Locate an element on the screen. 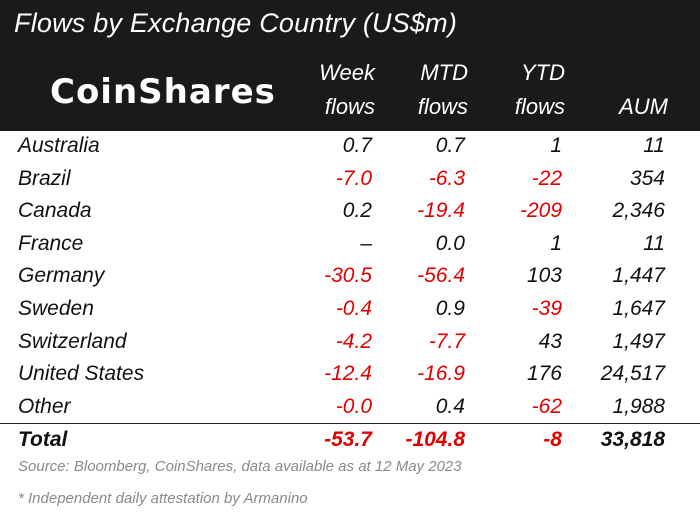 This screenshot has width=700, height=521. col-head-week: Week flows is located at coordinates (315, 90).